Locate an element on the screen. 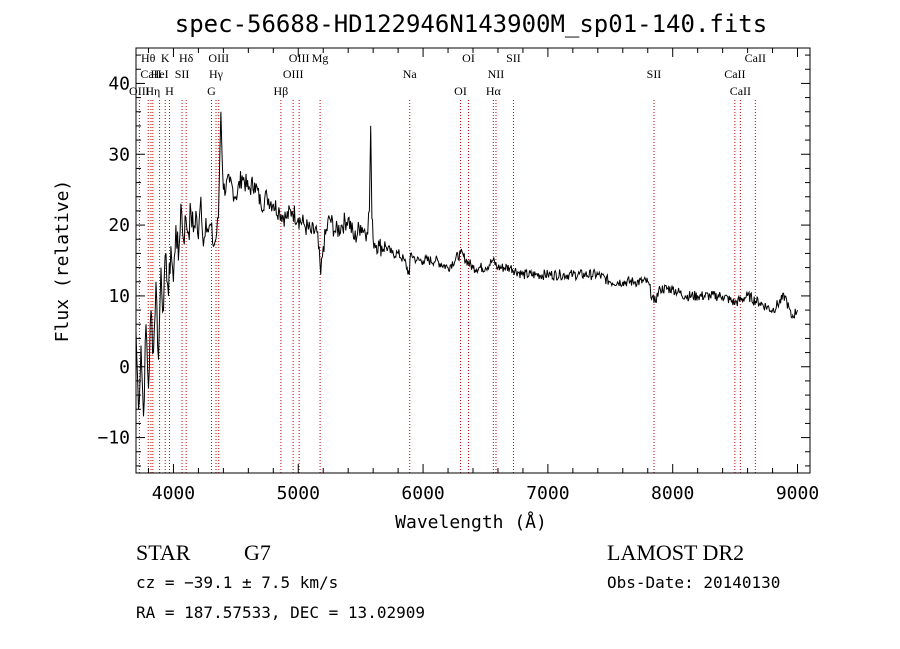 This screenshot has width=900, height=649. redshift-velocity: cz = −39.1 ± 7.5 km/s is located at coordinates (237, 582).